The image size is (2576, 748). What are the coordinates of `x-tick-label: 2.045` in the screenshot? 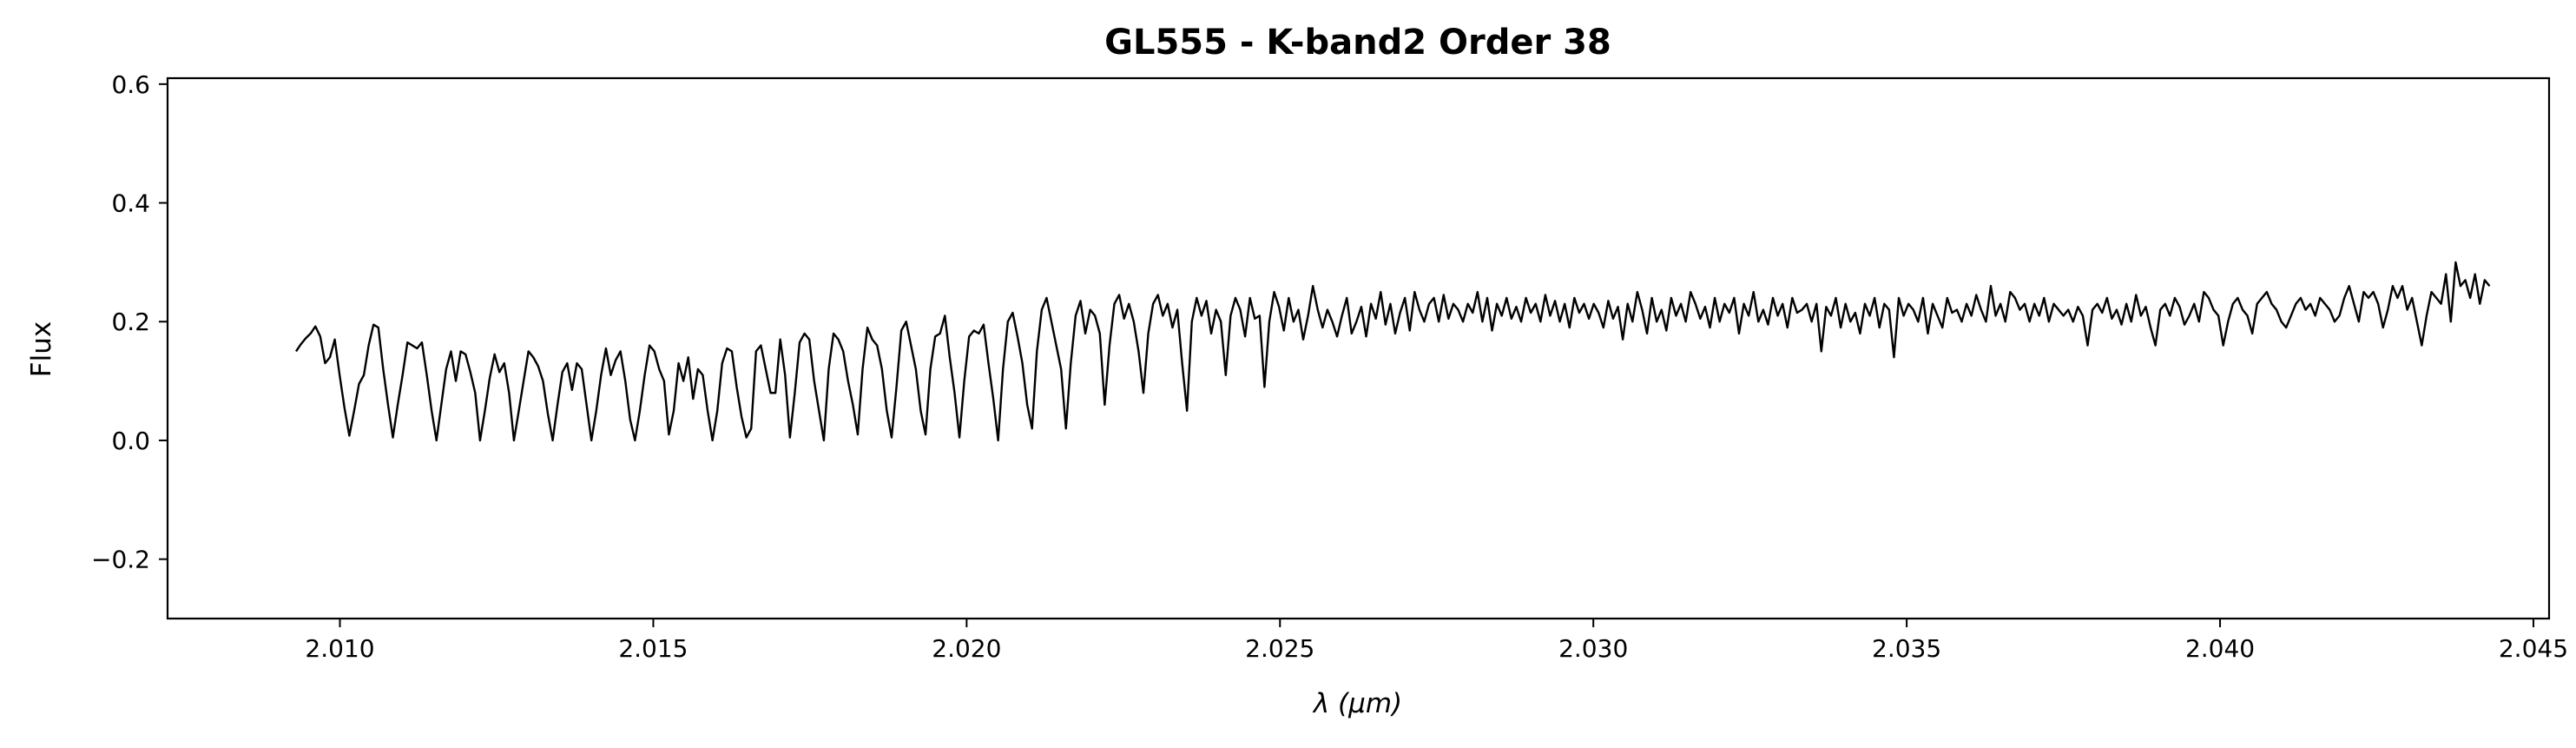 It's located at (2533, 648).